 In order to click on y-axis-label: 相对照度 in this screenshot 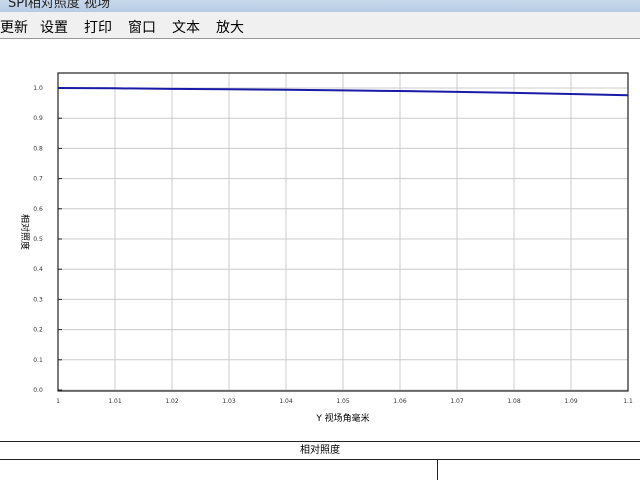, I will do `click(25, 232)`.